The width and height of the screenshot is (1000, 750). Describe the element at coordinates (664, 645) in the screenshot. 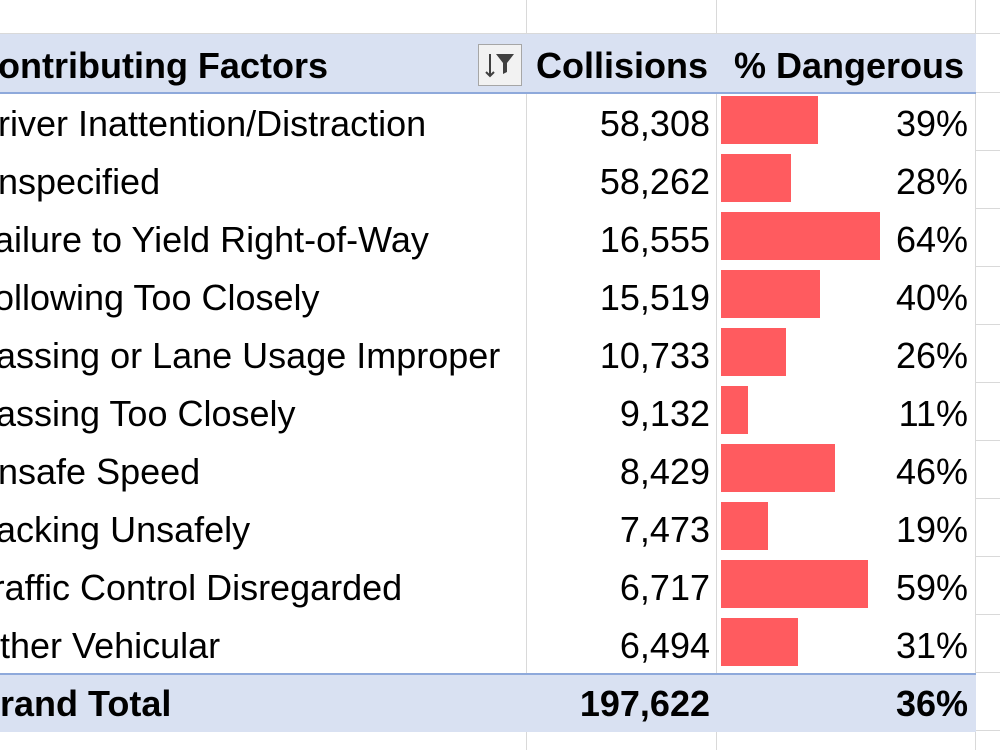

I see `collisions-cell: 6,494` at that location.